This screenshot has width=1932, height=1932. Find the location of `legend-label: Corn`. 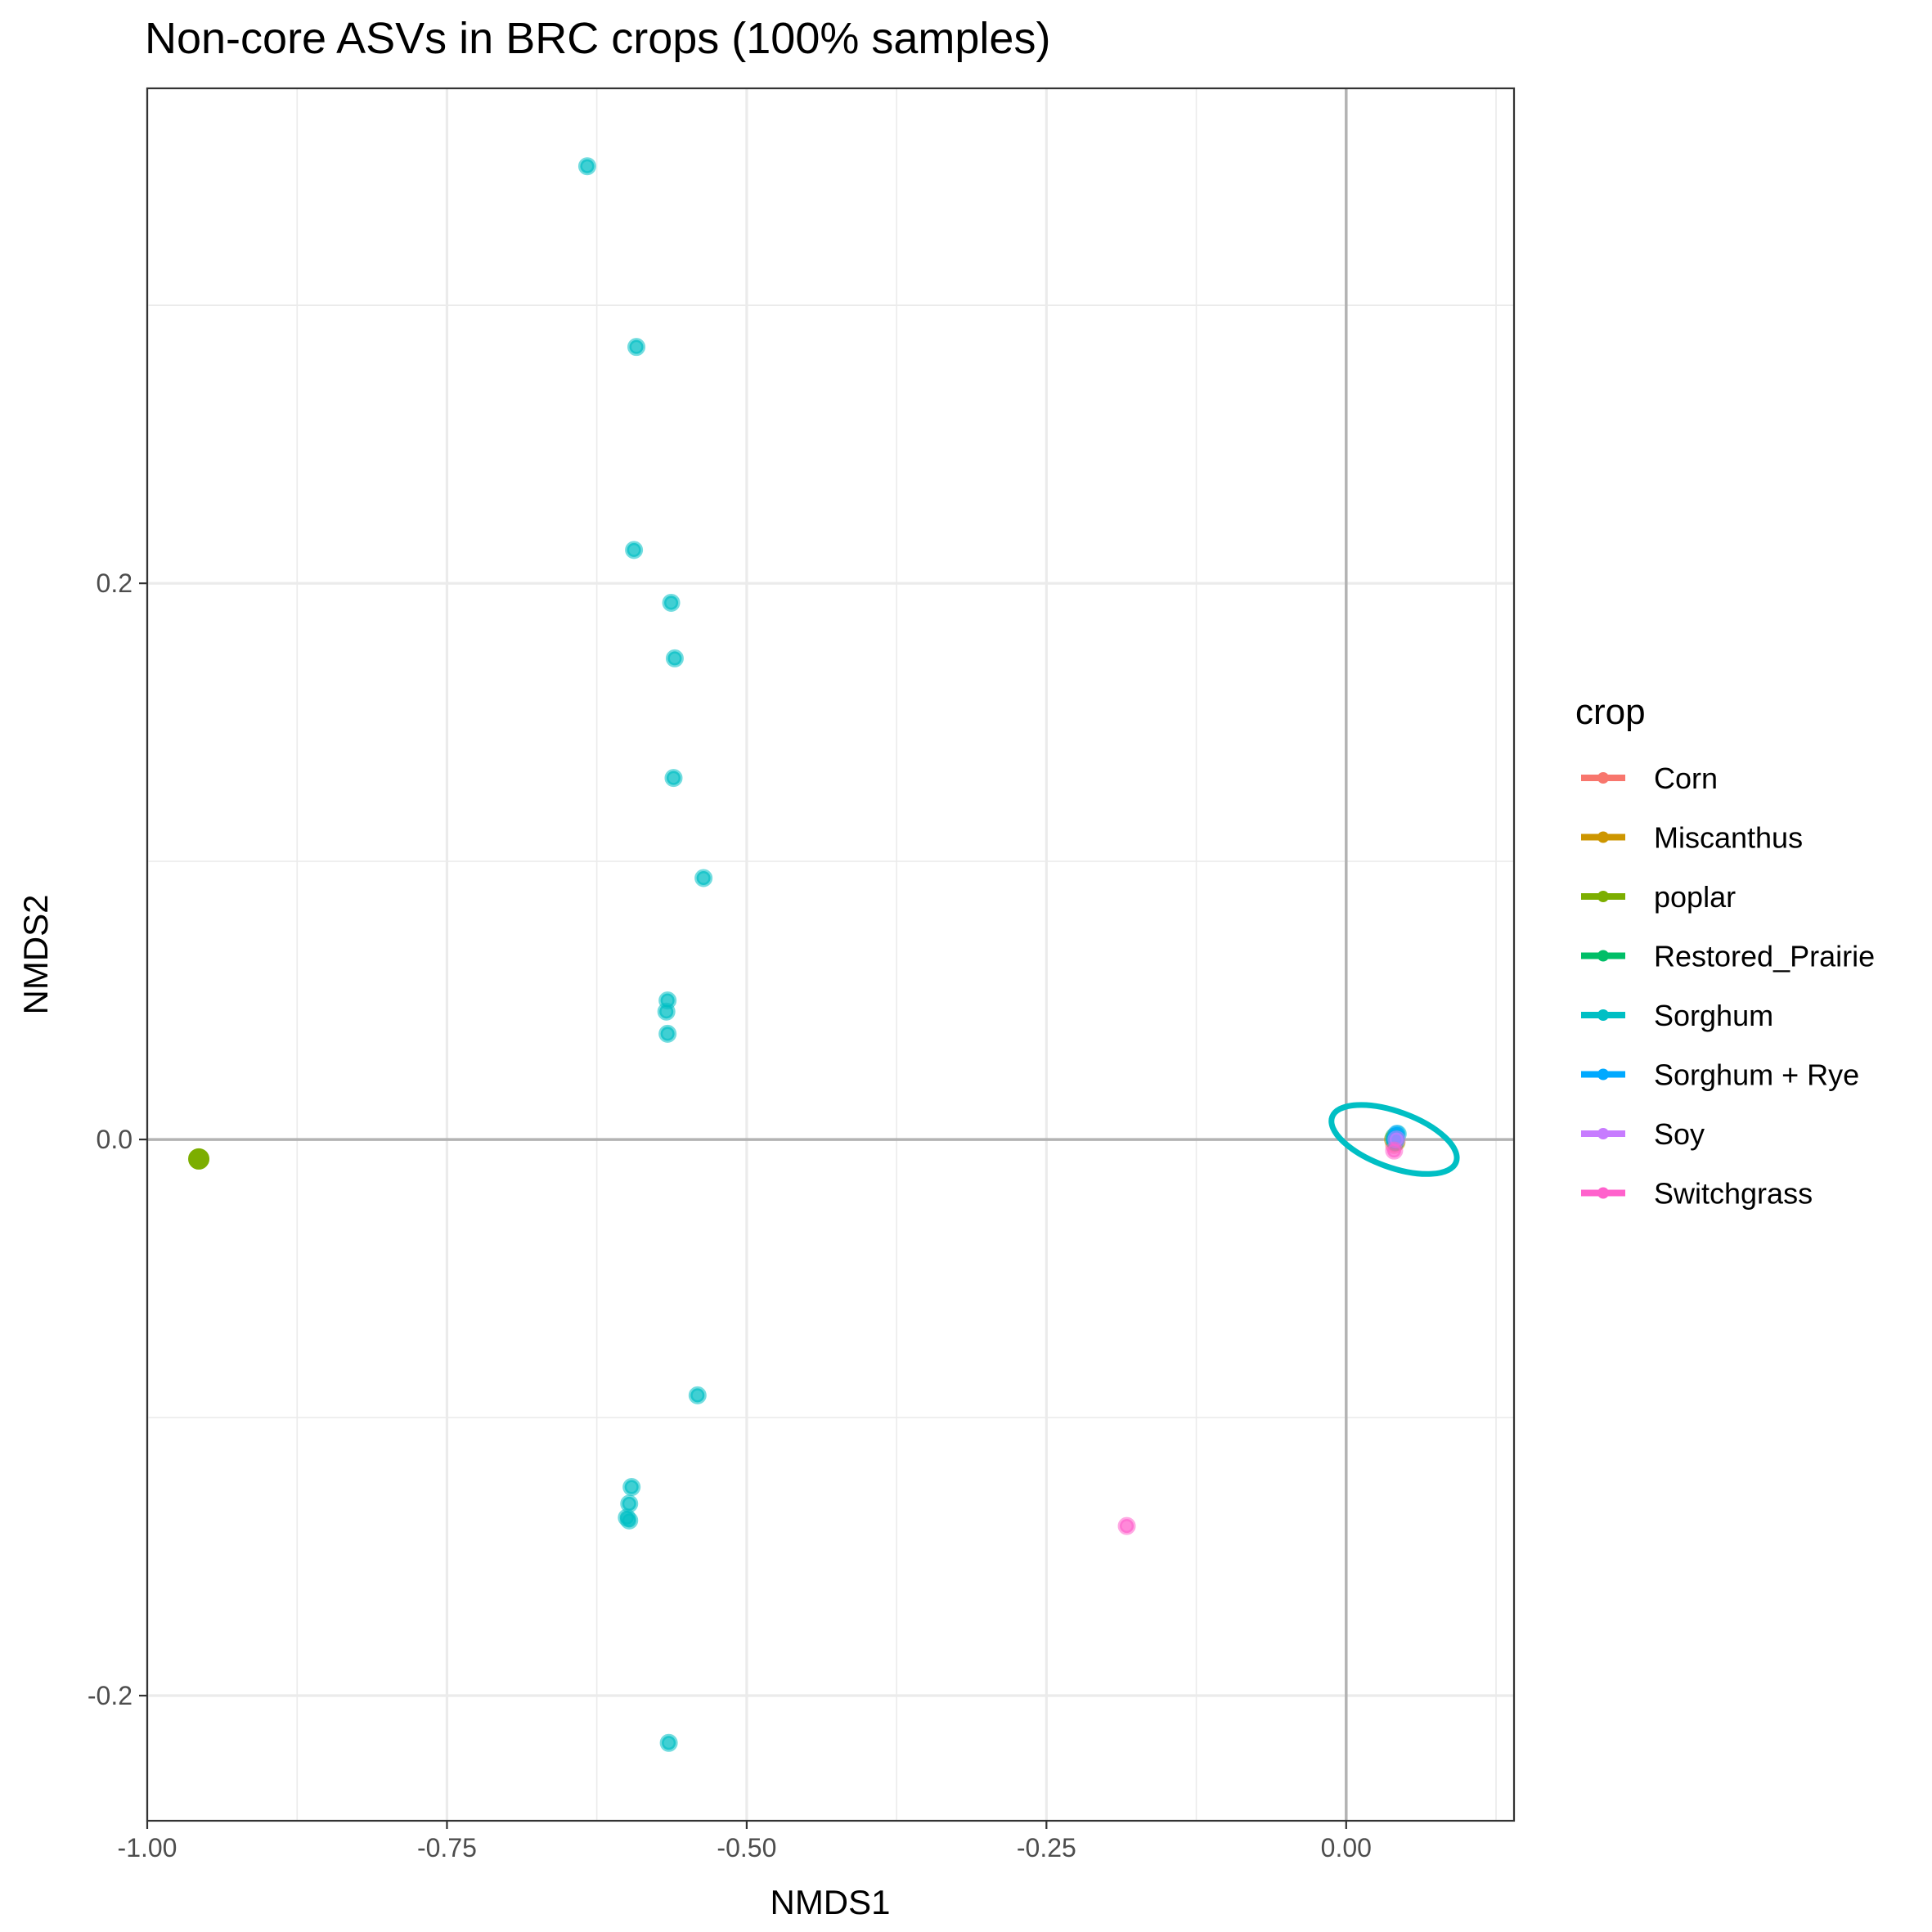

legend-label: Corn is located at coordinates (1686, 779).